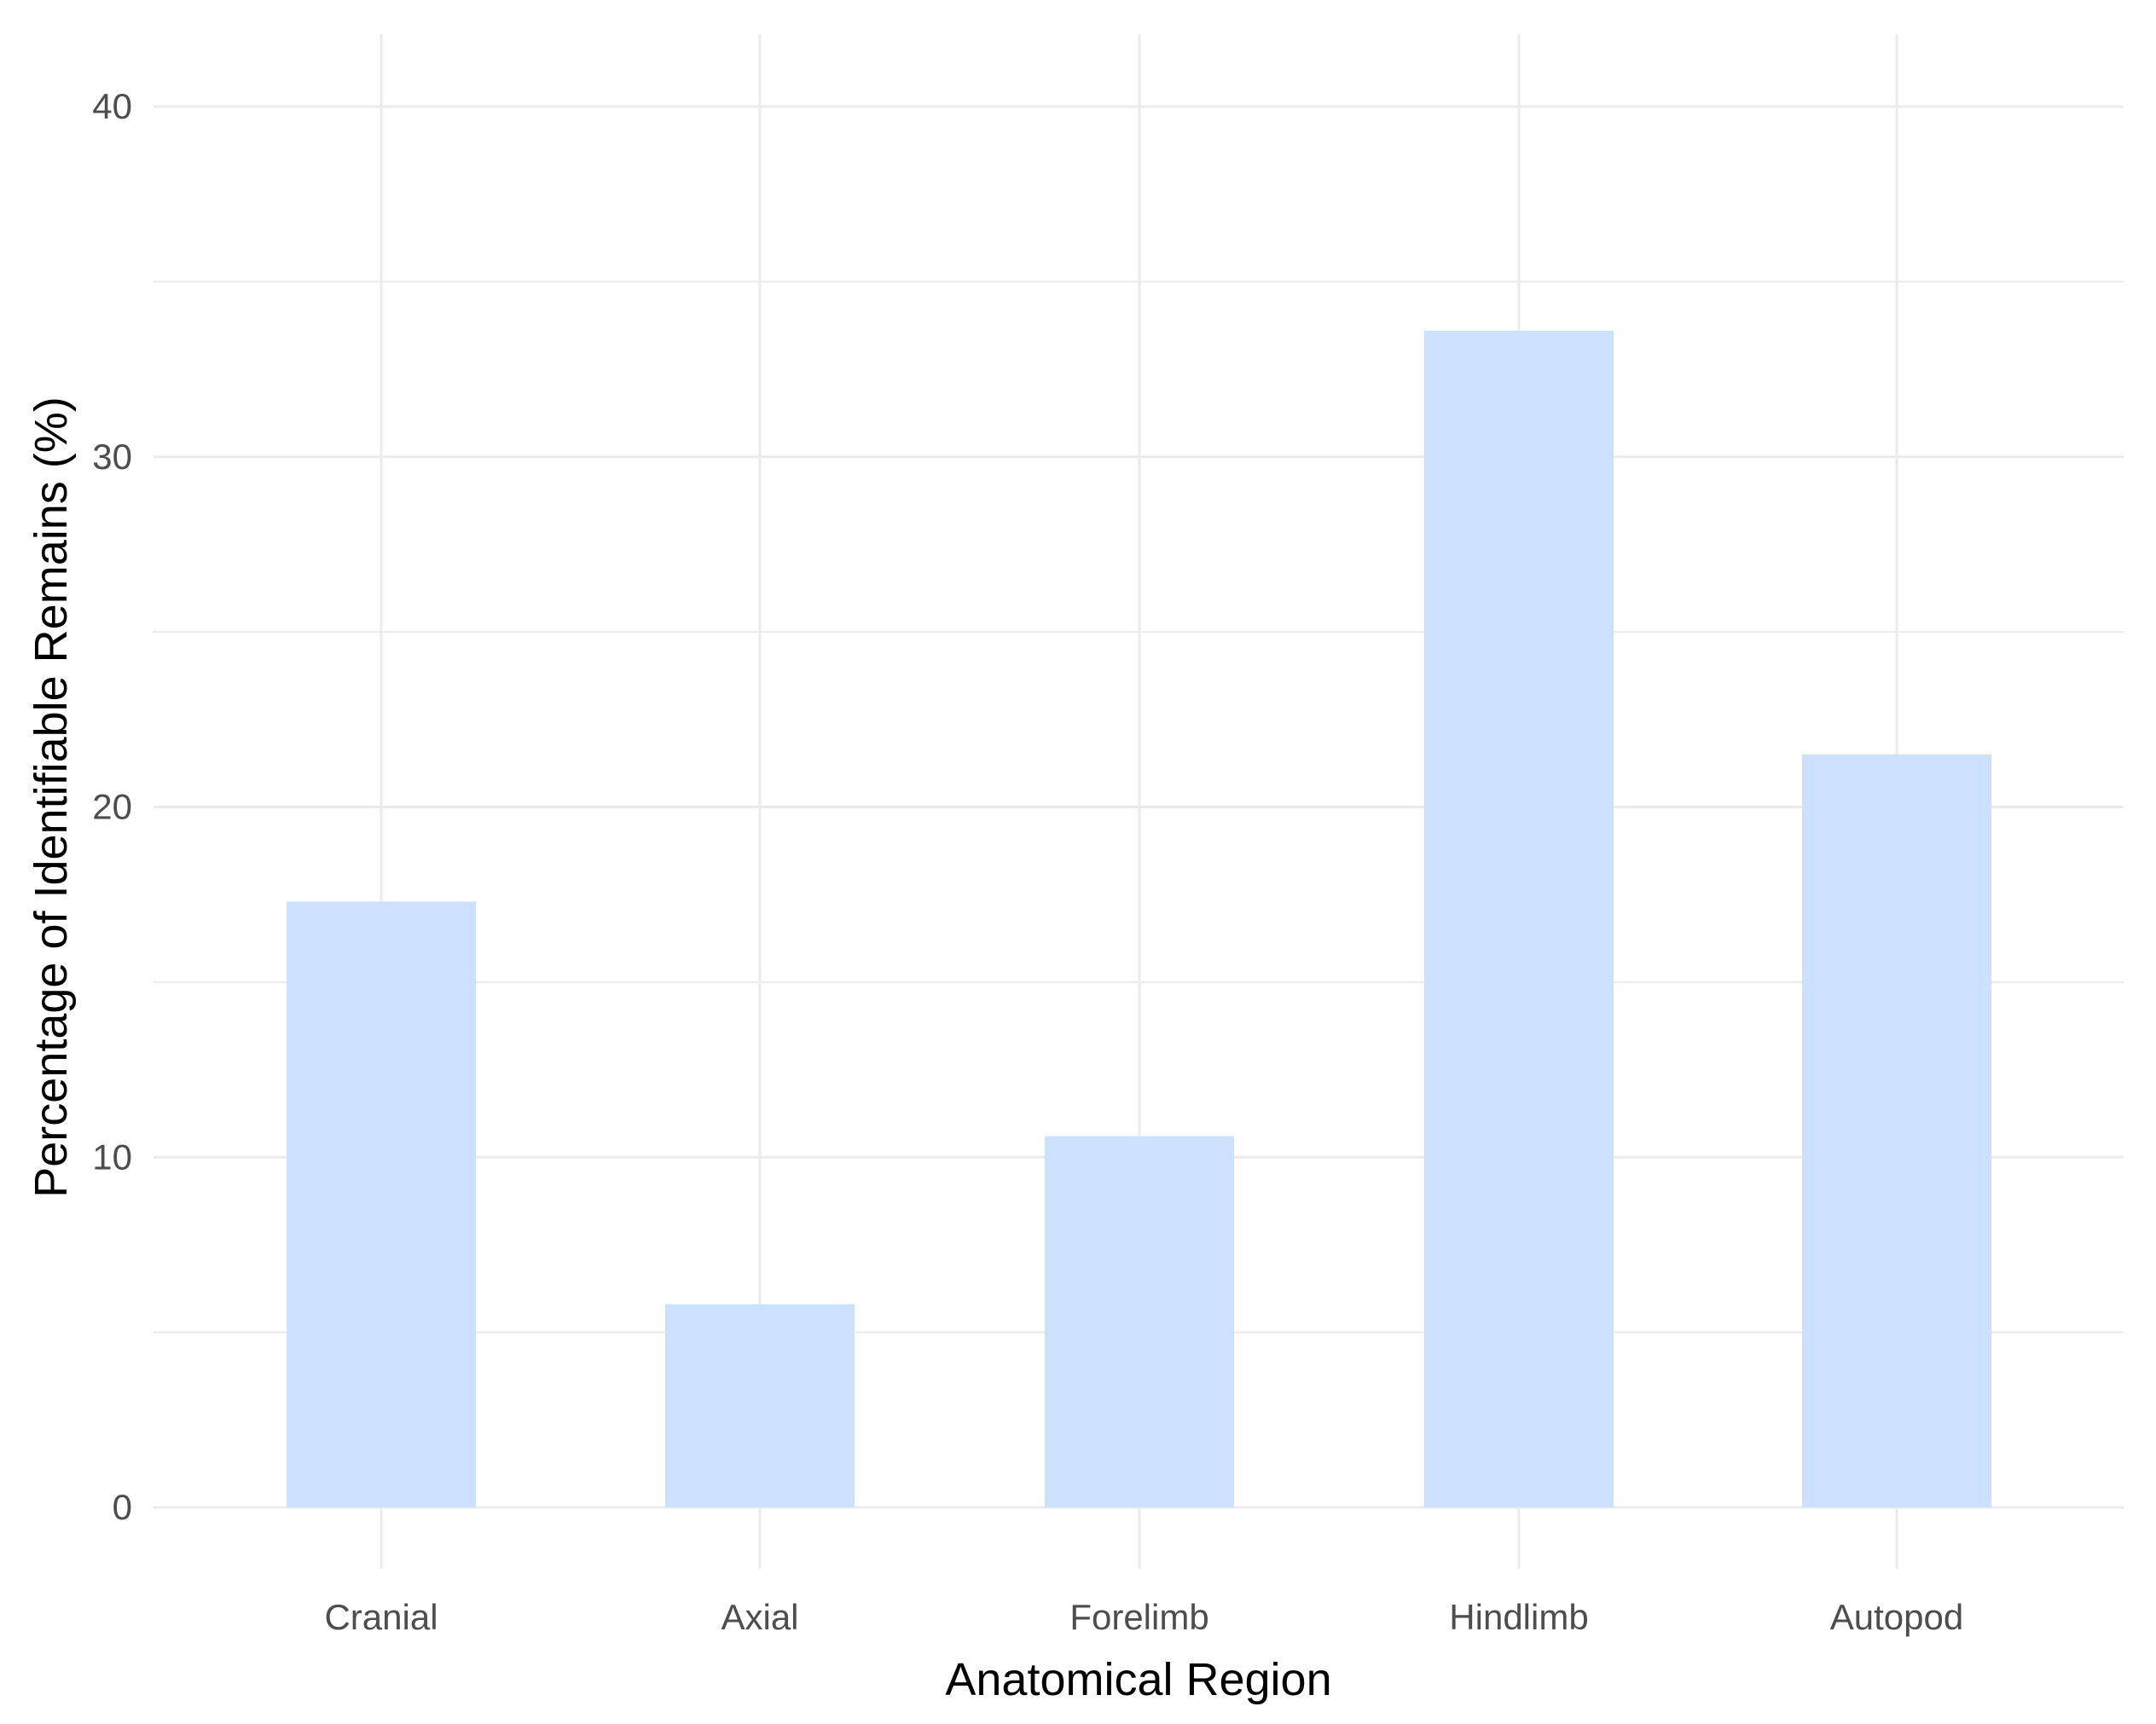  I want to click on y-tick-label: 20, so click(112, 807).